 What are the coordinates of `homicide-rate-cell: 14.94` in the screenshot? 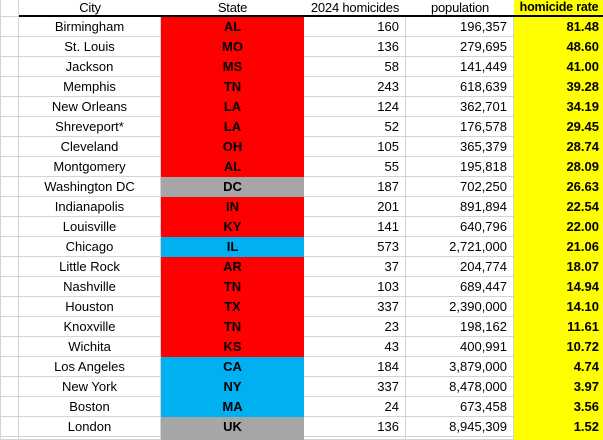 It's located at (558, 287).